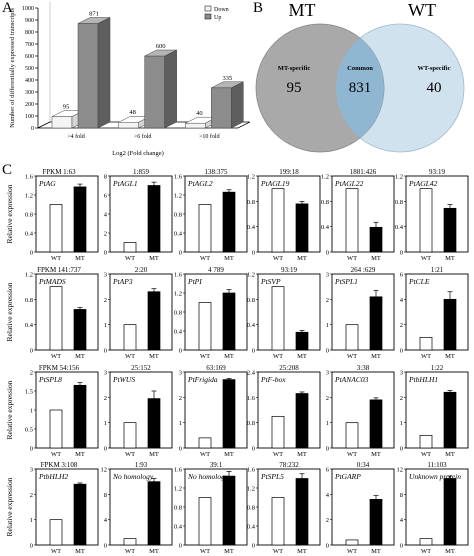 This screenshot has height=556, width=474. What do you see at coordinates (29, 69) in the screenshot?
I see `y-tick-label: 500` at bounding box center [29, 69].